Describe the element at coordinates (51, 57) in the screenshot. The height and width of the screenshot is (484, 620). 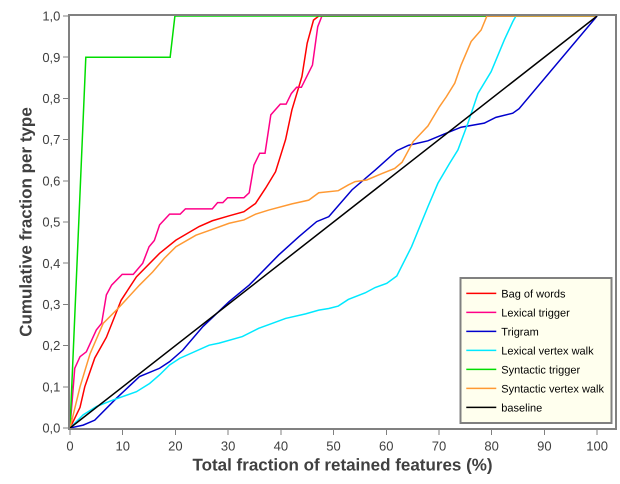
I see `y-tick-label: 0,9` at that location.